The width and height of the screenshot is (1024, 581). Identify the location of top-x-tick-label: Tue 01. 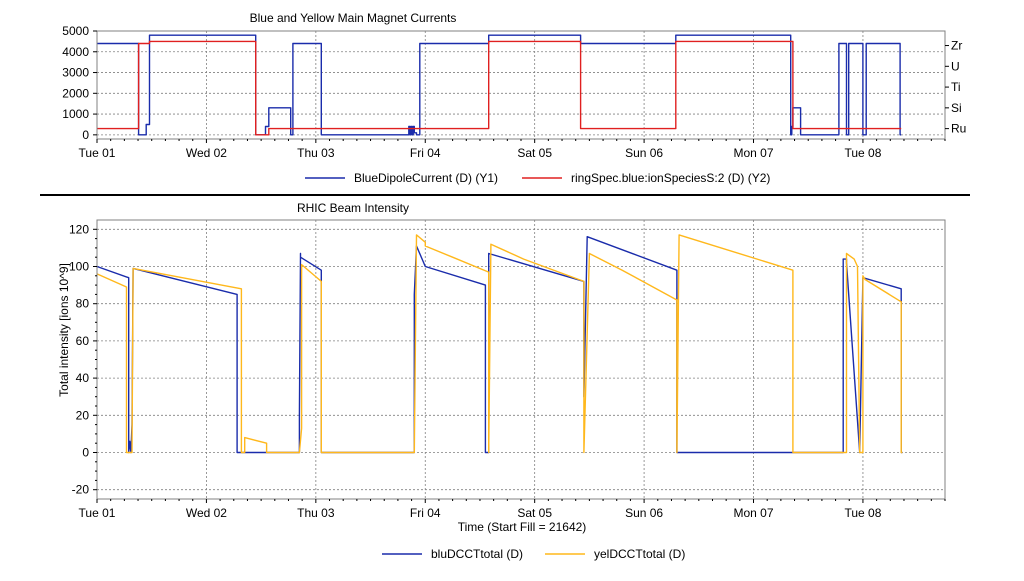
(97, 153).